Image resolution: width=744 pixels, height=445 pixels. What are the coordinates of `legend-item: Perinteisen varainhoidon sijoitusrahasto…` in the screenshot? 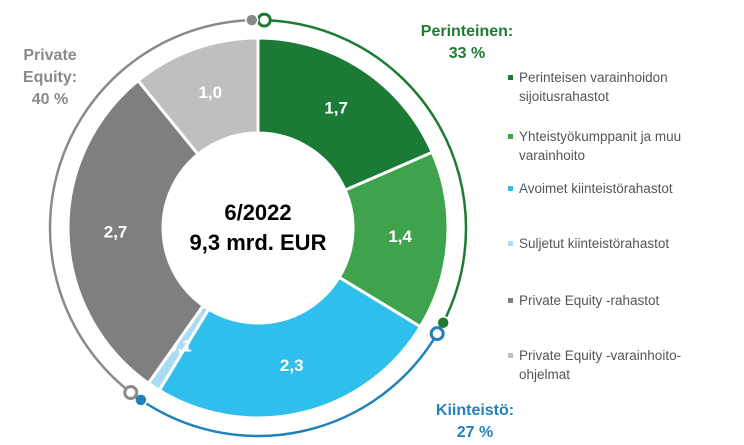 It's located at (614, 87).